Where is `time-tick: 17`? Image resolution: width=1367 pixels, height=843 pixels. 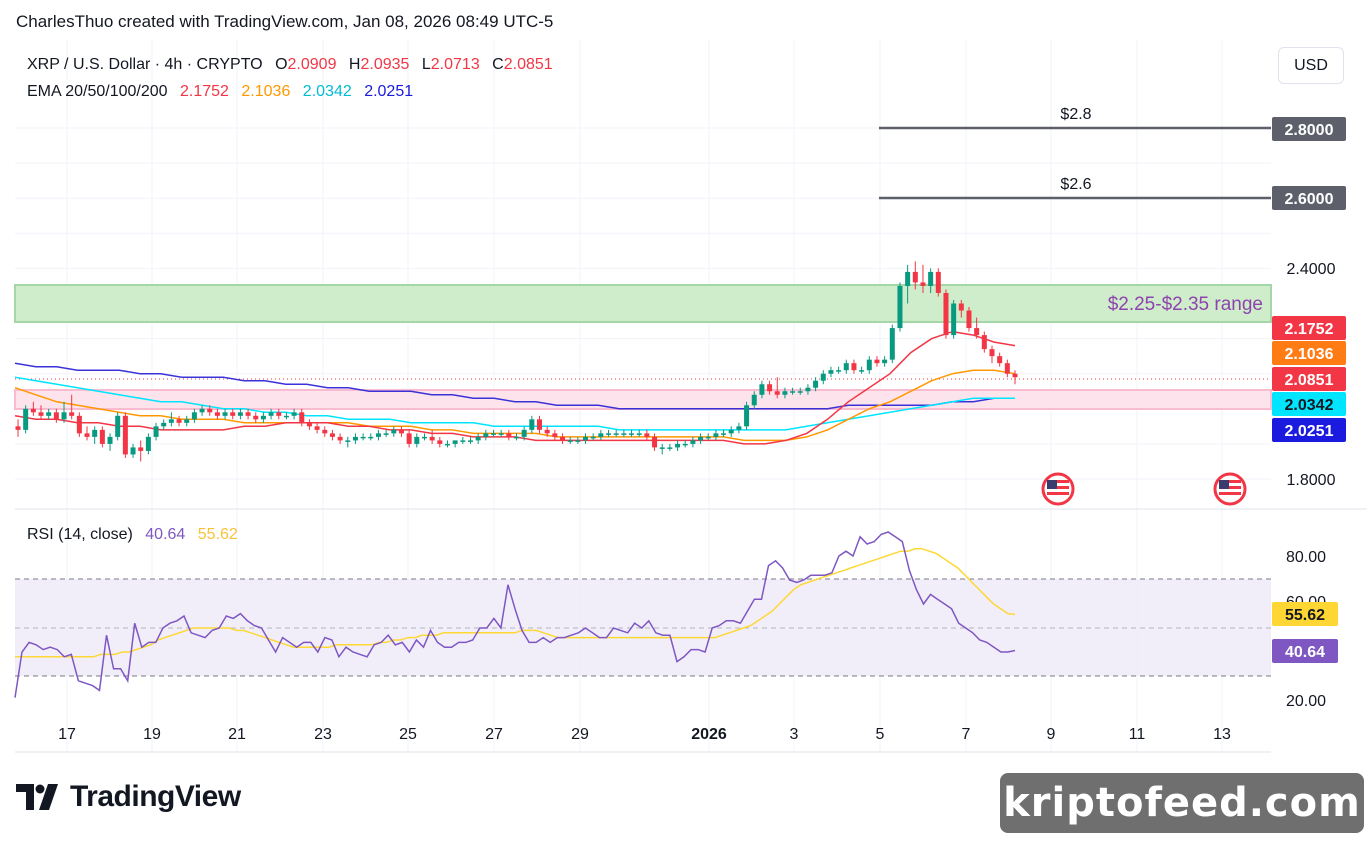 time-tick: 17 is located at coordinates (67, 734).